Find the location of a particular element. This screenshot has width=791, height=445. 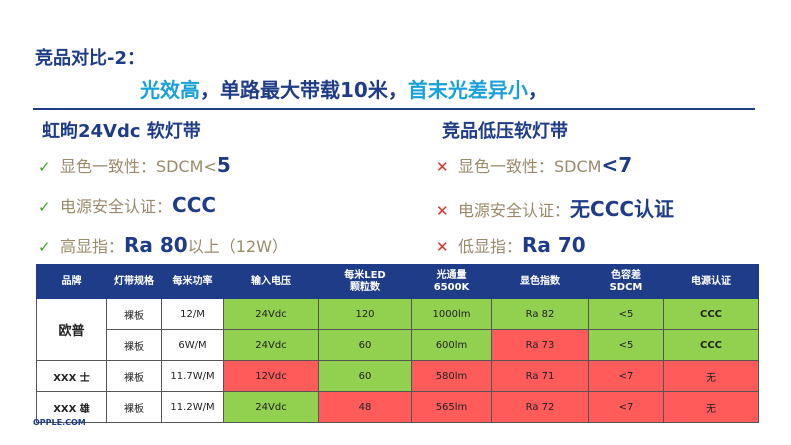

left-feature-power-cert: ✓ 电源安全认证：CCC is located at coordinates (127, 205).